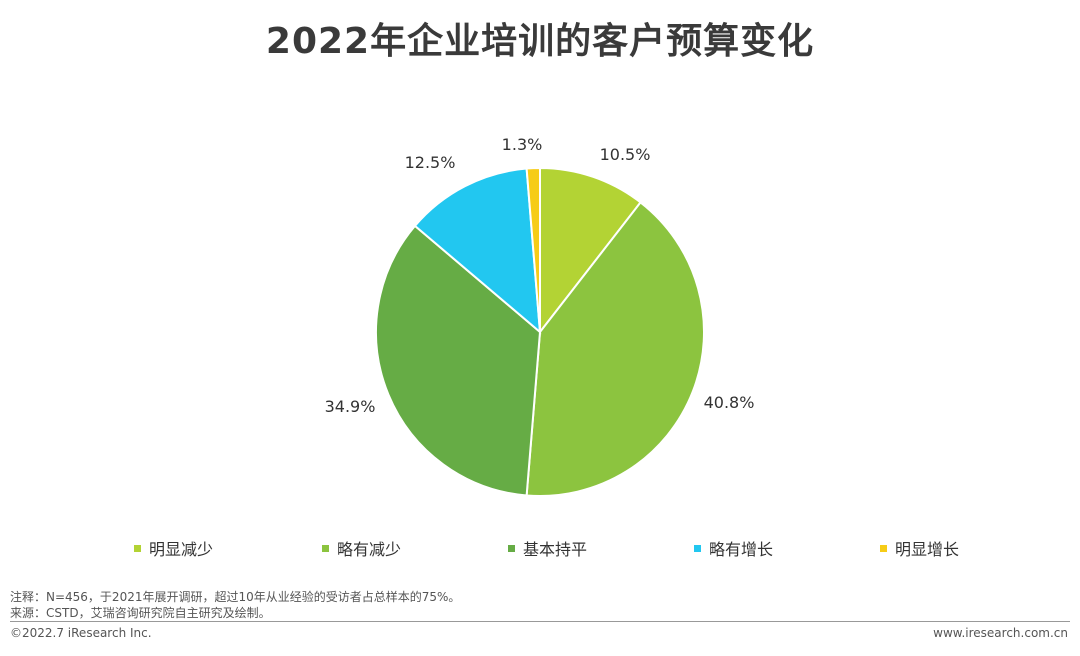 Image resolution: width=1080 pixels, height=656 pixels. What do you see at coordinates (1000, 633) in the screenshot?
I see `website-link: www.iresearch.com.cn` at bounding box center [1000, 633].